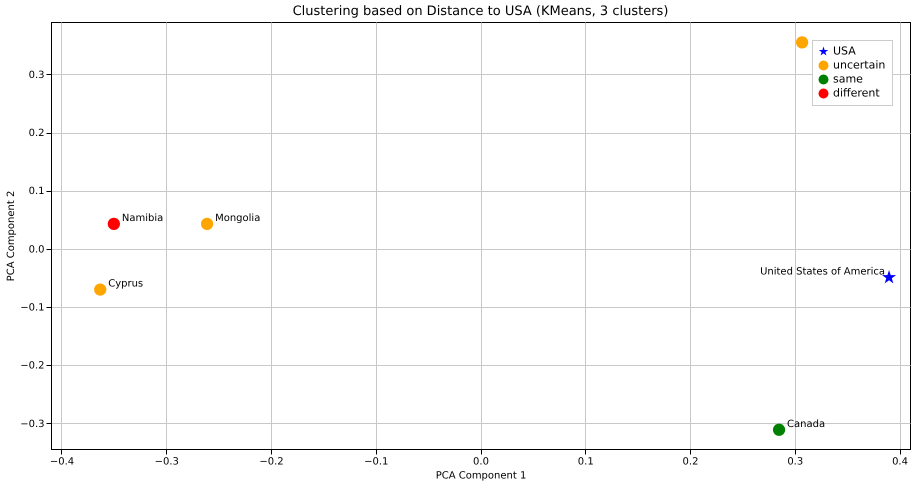 This screenshot has width=915, height=485. I want to click on x-tick-label: 0.2, so click(690, 462).